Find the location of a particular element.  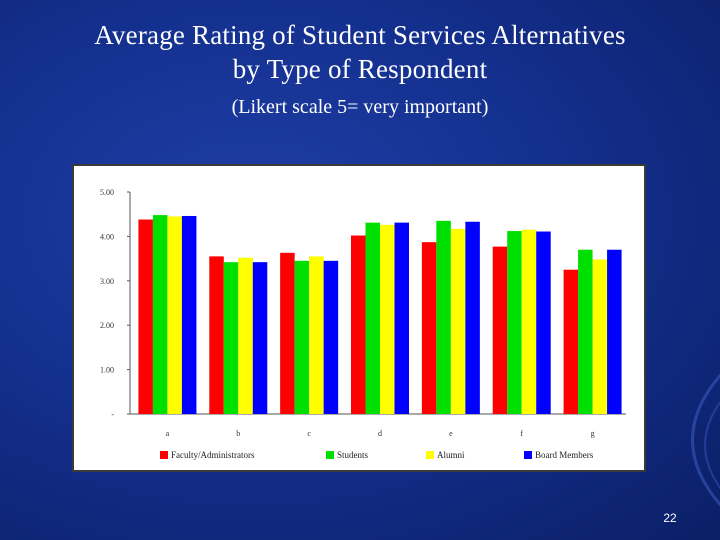

y-tick-label: 4.00 is located at coordinates (107, 236).